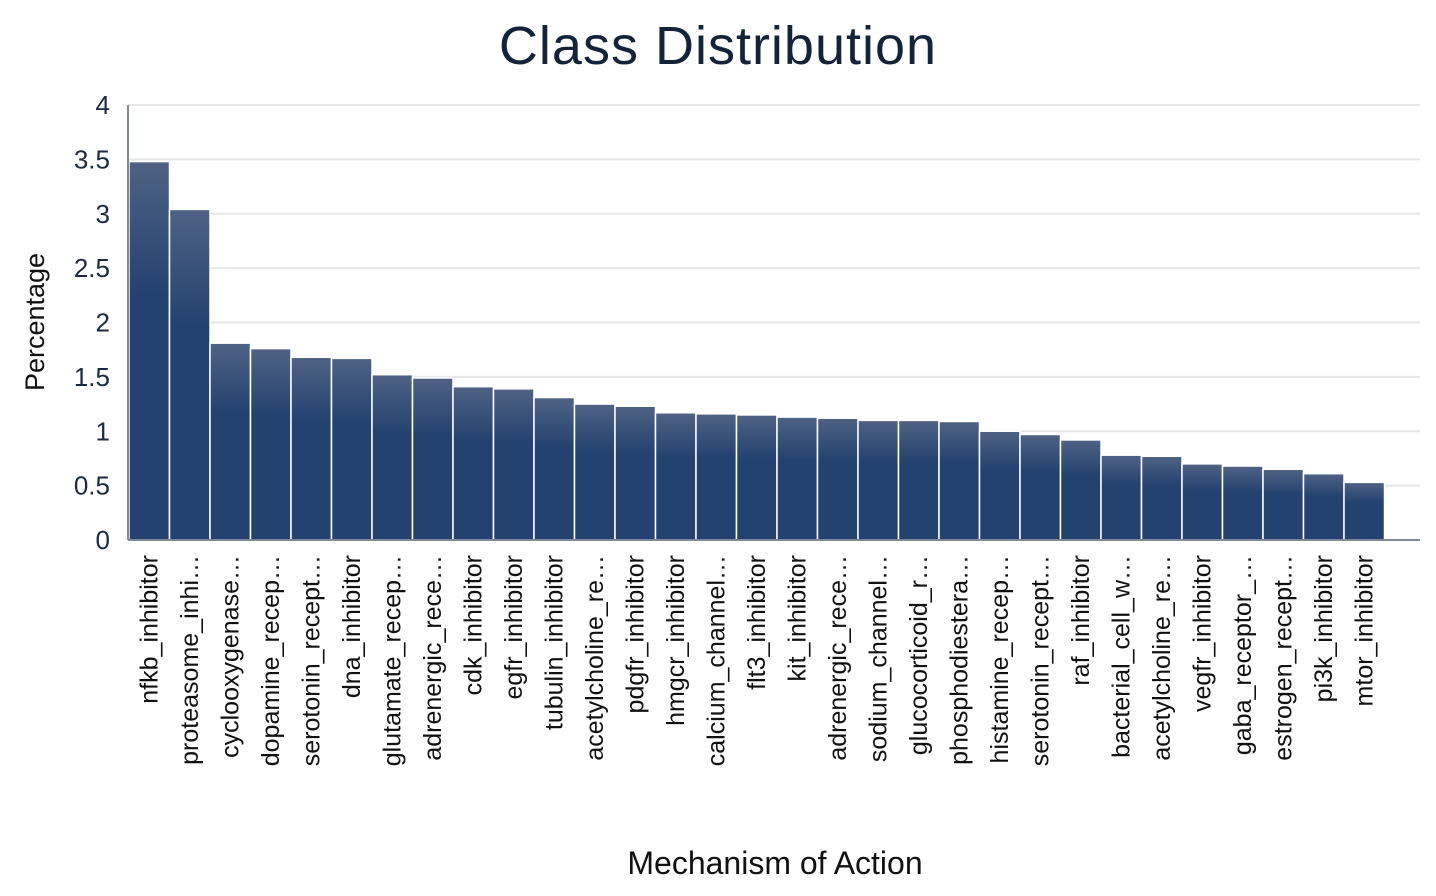 Image resolution: width=1436 pixels, height=896 pixels. I want to click on y-axis-label: Percentage, so click(35, 322).